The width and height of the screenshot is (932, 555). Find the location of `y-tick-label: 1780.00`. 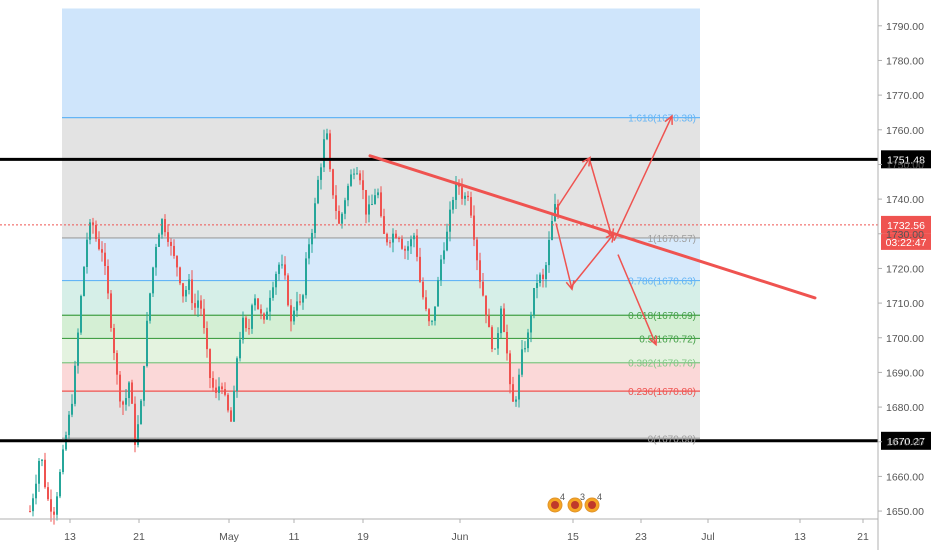

y-tick-label: 1780.00 is located at coordinates (905, 61).